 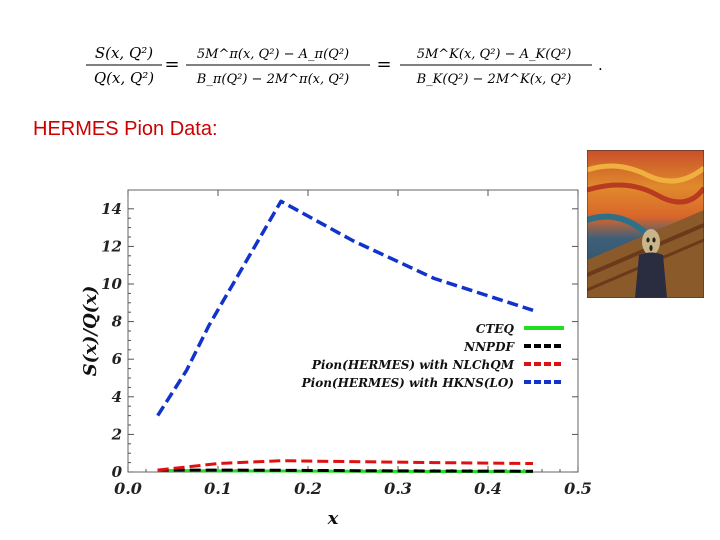 What do you see at coordinates (111, 284) in the screenshot?
I see `y-tick-label: 10` at bounding box center [111, 284].